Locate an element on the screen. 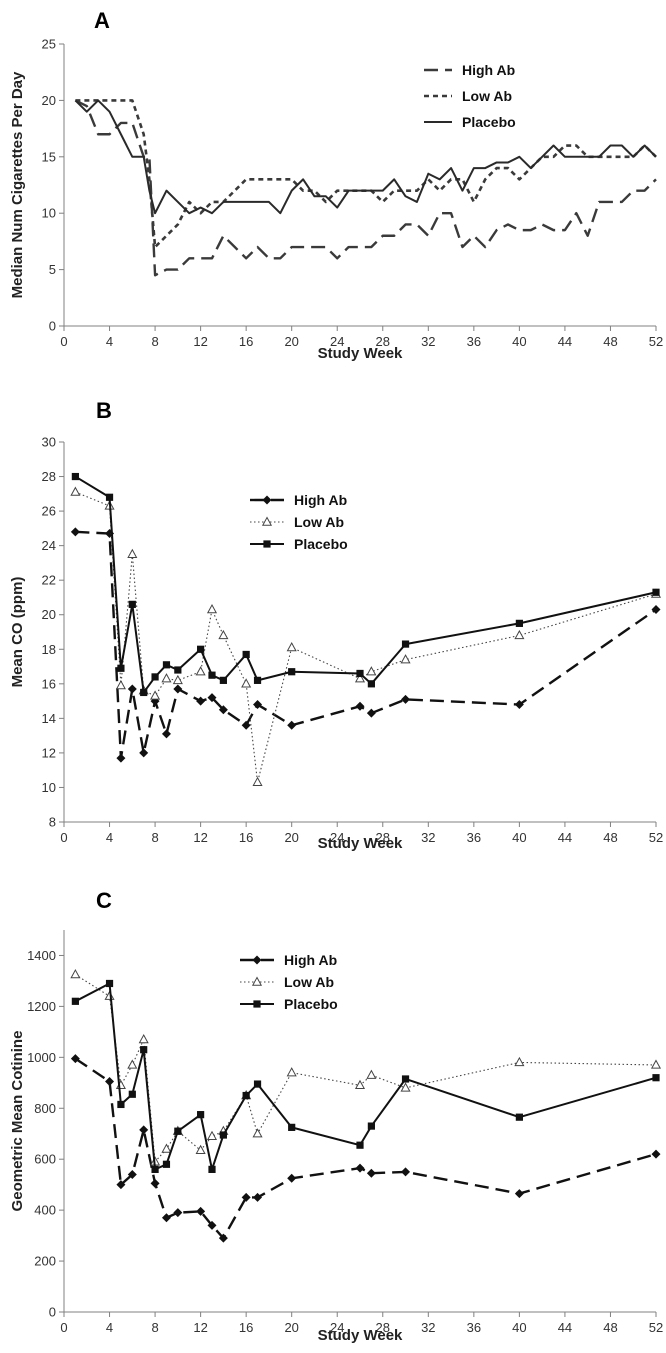 The width and height of the screenshot is (666, 1353). panel-b-x-tick-label: 44 is located at coordinates (565, 837).